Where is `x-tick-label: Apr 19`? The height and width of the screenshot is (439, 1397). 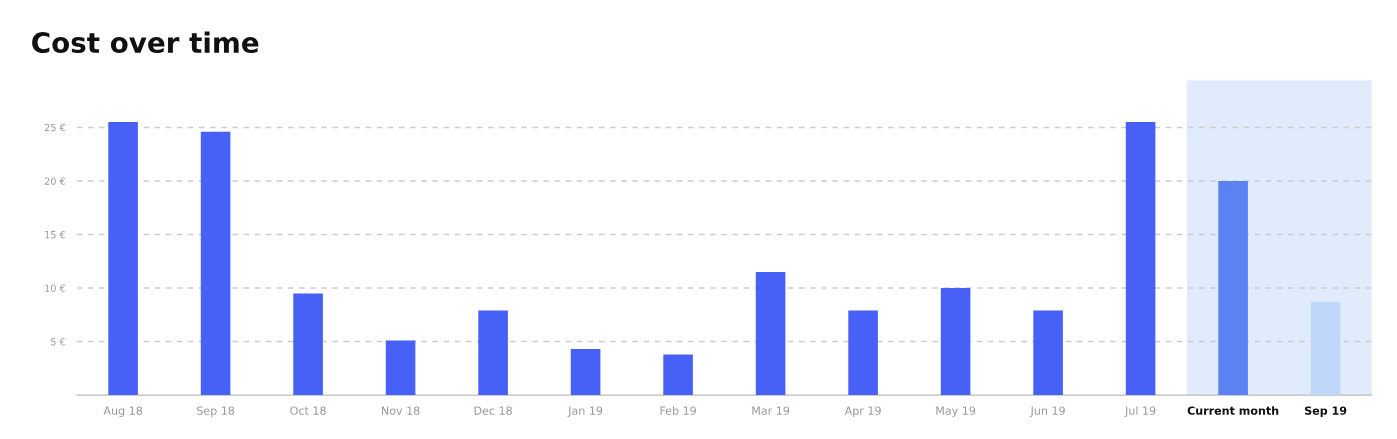 x-tick-label: Apr 19 is located at coordinates (862, 411).